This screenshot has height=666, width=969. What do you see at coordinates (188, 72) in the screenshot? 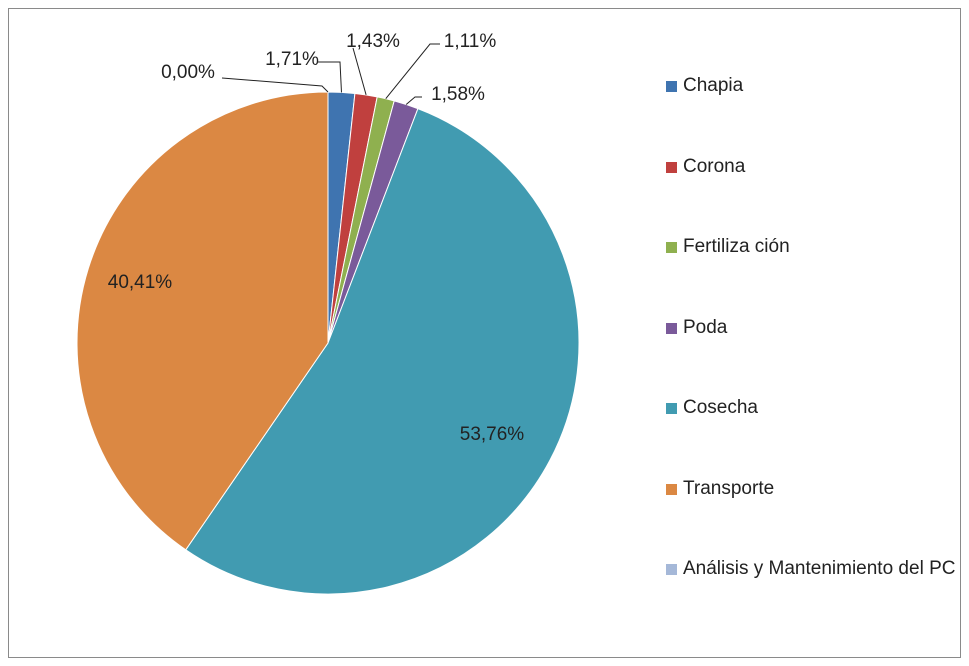
I see `data-label: 0,00%` at bounding box center [188, 72].